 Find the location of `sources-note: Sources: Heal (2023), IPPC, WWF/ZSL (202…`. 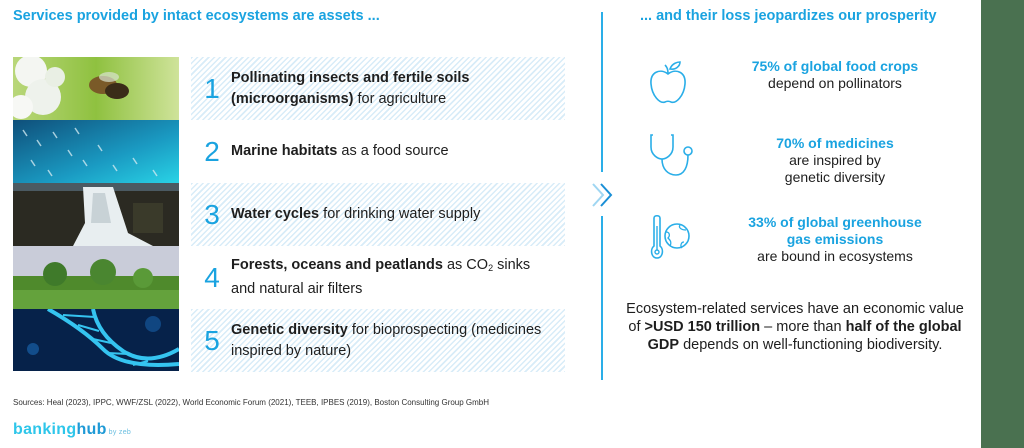

sources-note: Sources: Heal (2023), IPPC, WWF/ZSL (202… is located at coordinates (251, 402).